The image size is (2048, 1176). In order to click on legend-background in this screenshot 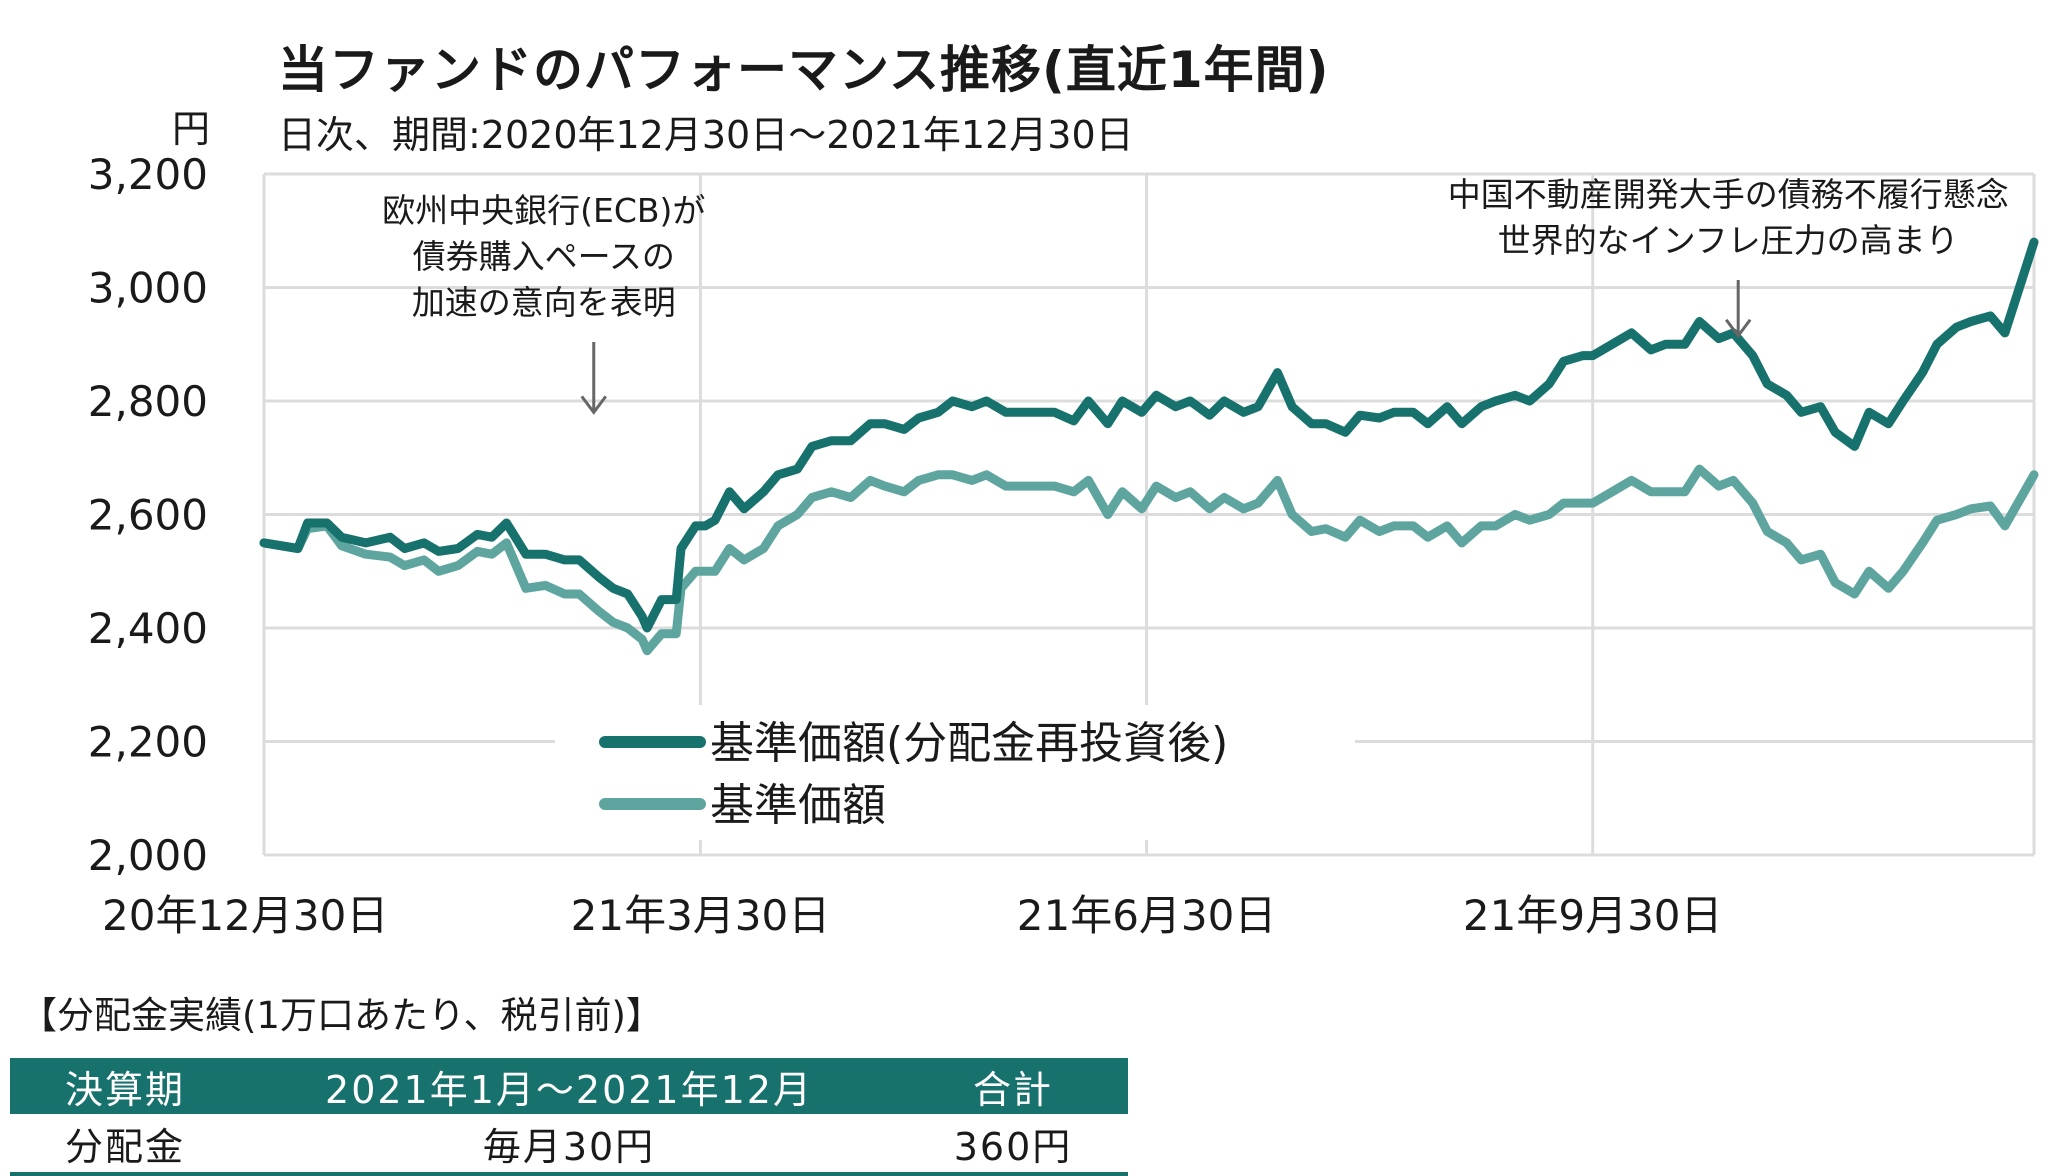, I will do `click(955, 772)`.